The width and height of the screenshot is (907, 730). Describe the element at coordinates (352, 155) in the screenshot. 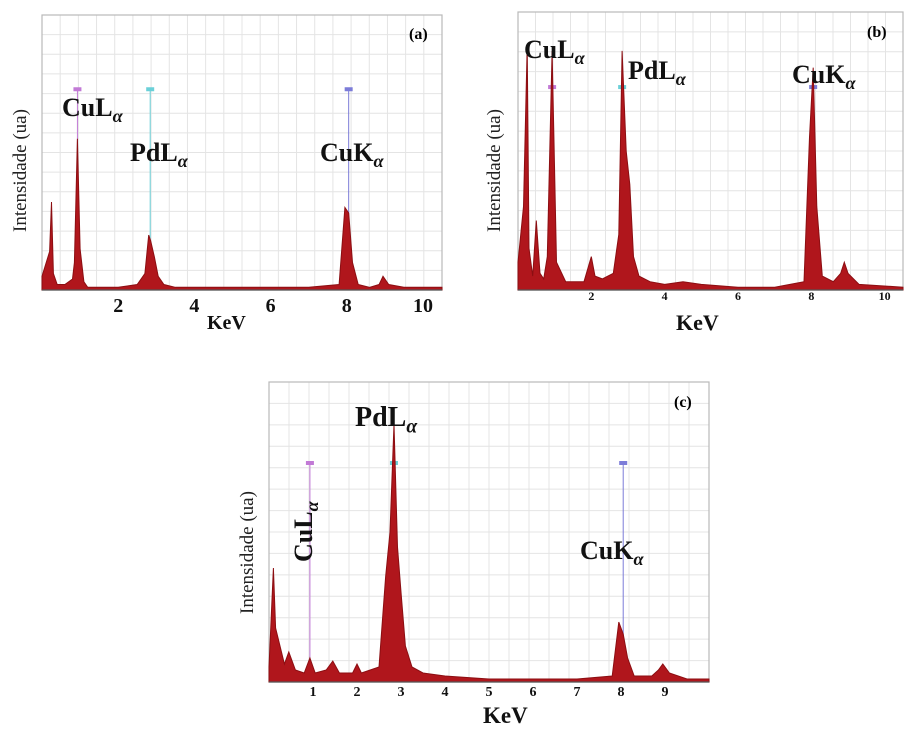

I see `chart-a-peak-cuk: CuKα` at that location.